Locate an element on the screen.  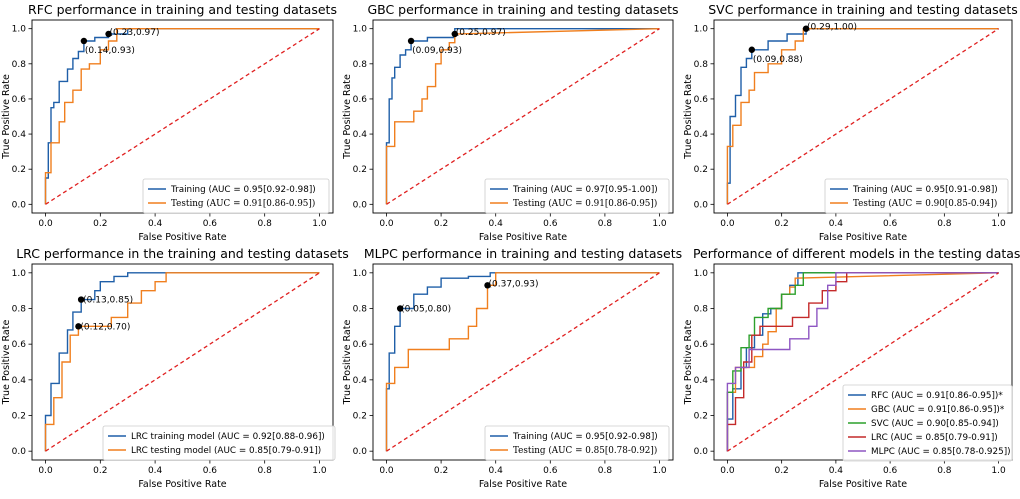
cutoff-label: (0.25,0.97) is located at coordinates (481, 33).